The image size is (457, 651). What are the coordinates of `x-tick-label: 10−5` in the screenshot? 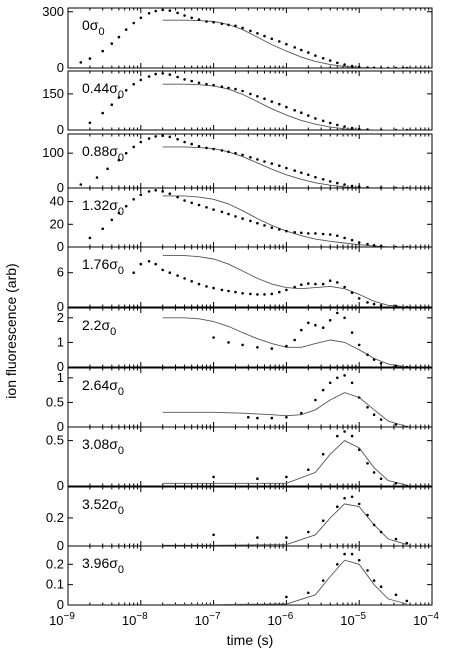 It's located at (353, 619).